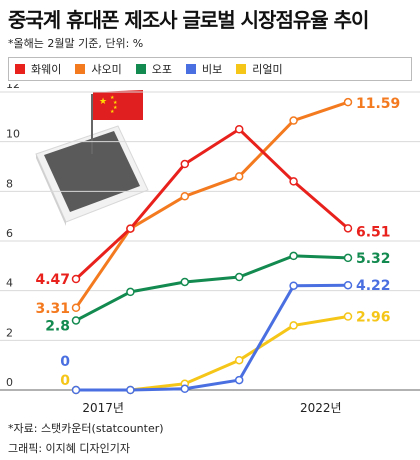 Image resolution: width=420 pixels, height=460 pixels. Describe the element at coordinates (9, 382) in the screenshot. I see `y-tick-label: 0` at that location.